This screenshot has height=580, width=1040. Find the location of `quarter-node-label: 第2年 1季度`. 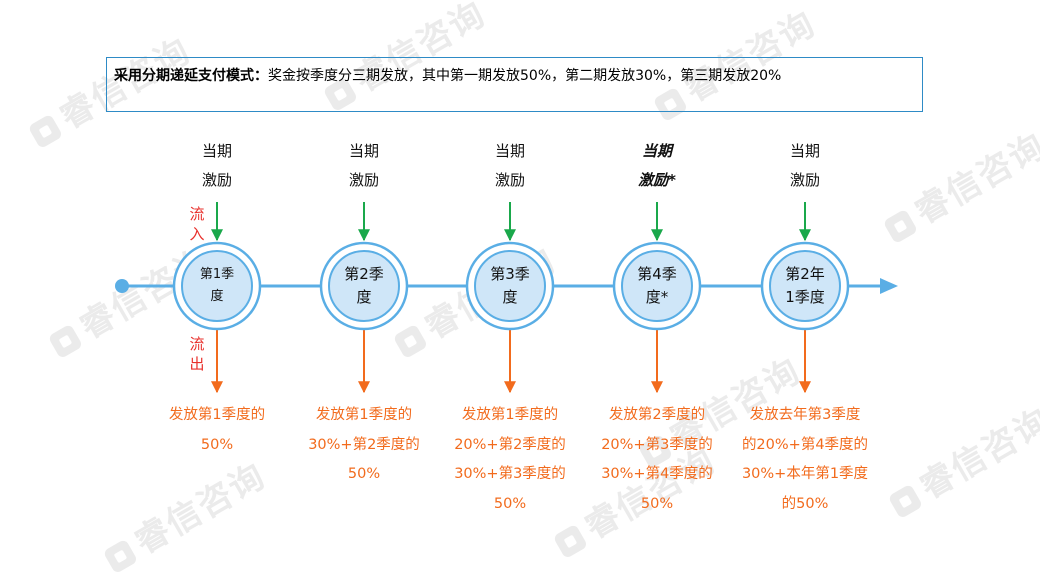

quarter-node-label: 第2年 1季度 is located at coordinates (805, 285).